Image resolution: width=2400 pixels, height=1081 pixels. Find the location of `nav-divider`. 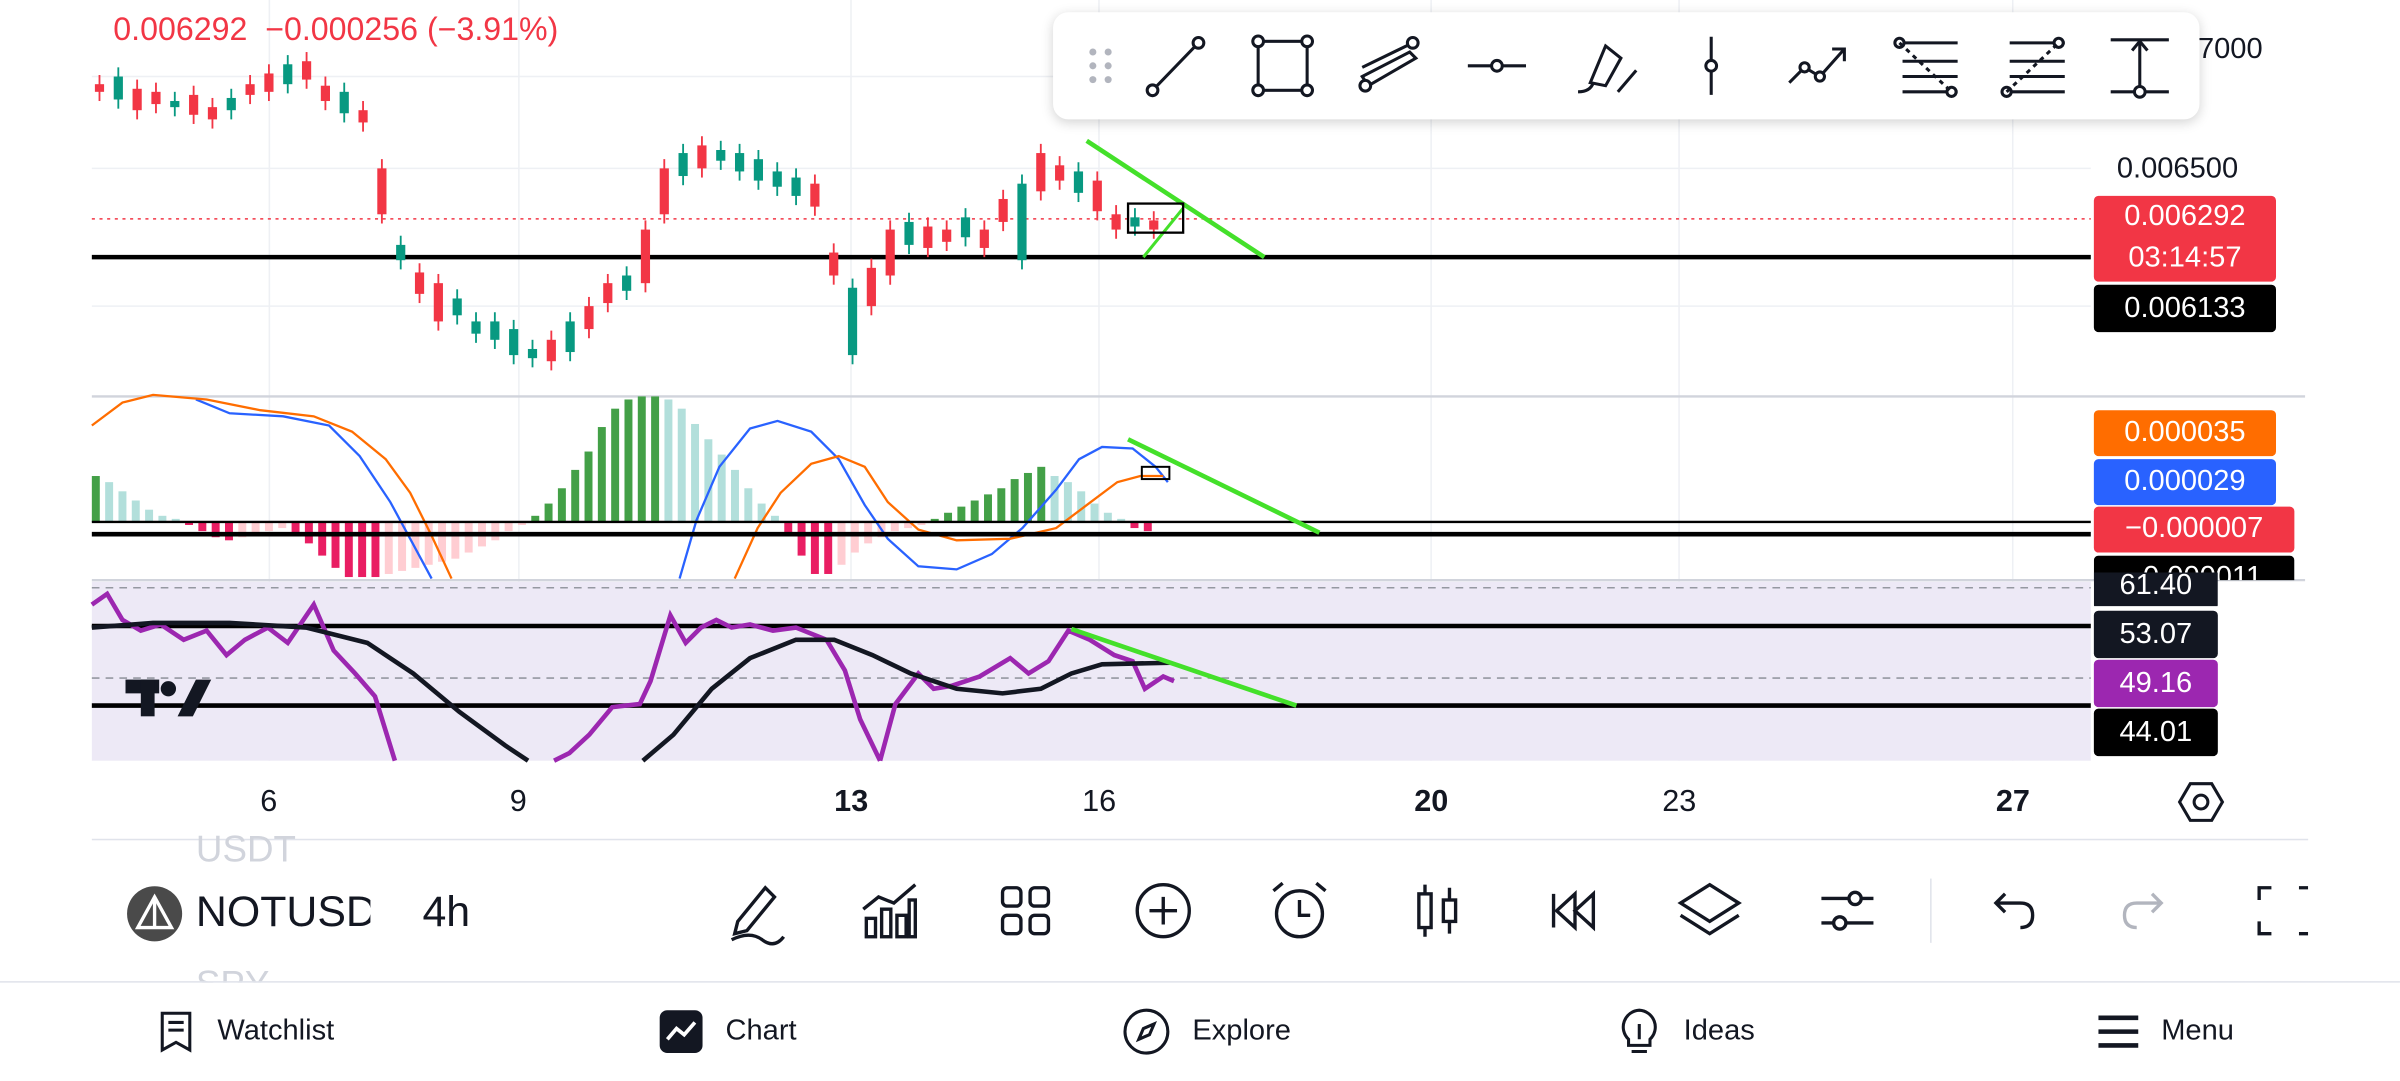

nav-divider is located at coordinates (1200, 982).